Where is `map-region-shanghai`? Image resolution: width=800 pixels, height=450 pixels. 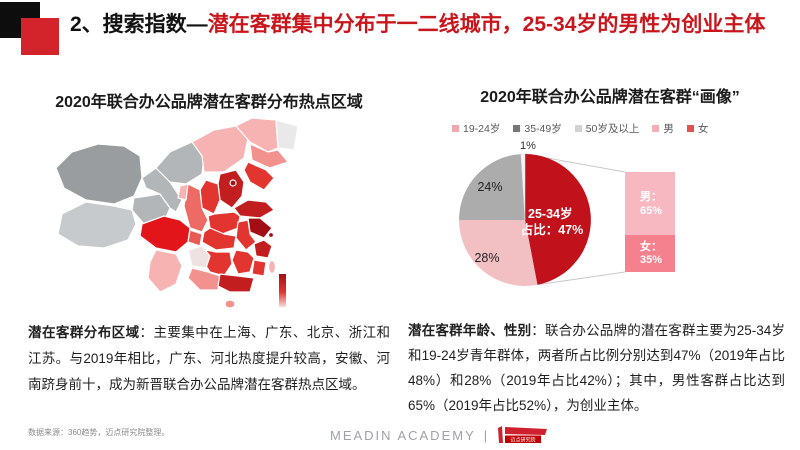 map-region-shanghai is located at coordinates (271, 235).